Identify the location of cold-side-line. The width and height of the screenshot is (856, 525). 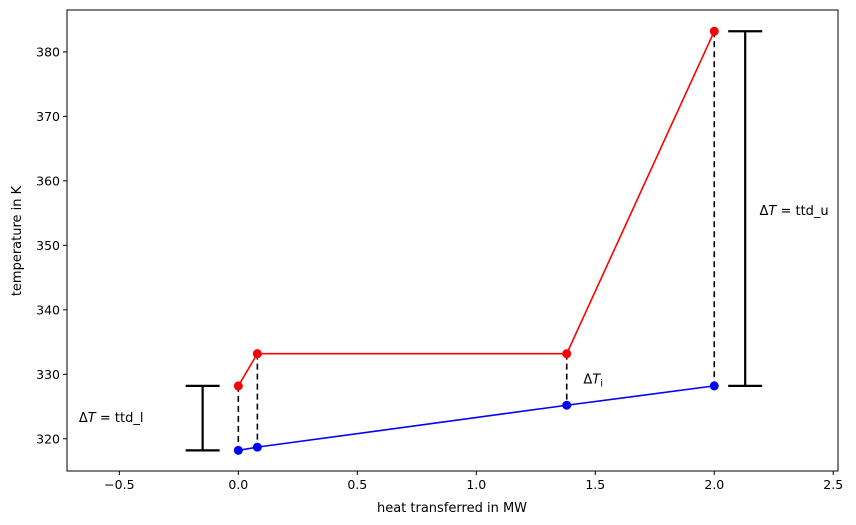
(476, 418).